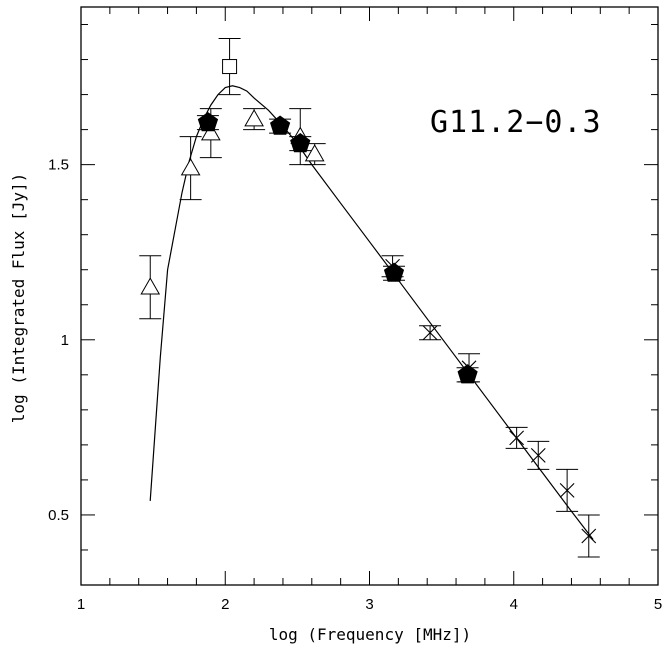 This screenshot has width=665, height=650. Describe the element at coordinates (516, 122) in the screenshot. I see `source-annotation: G11.2−0.3` at that location.